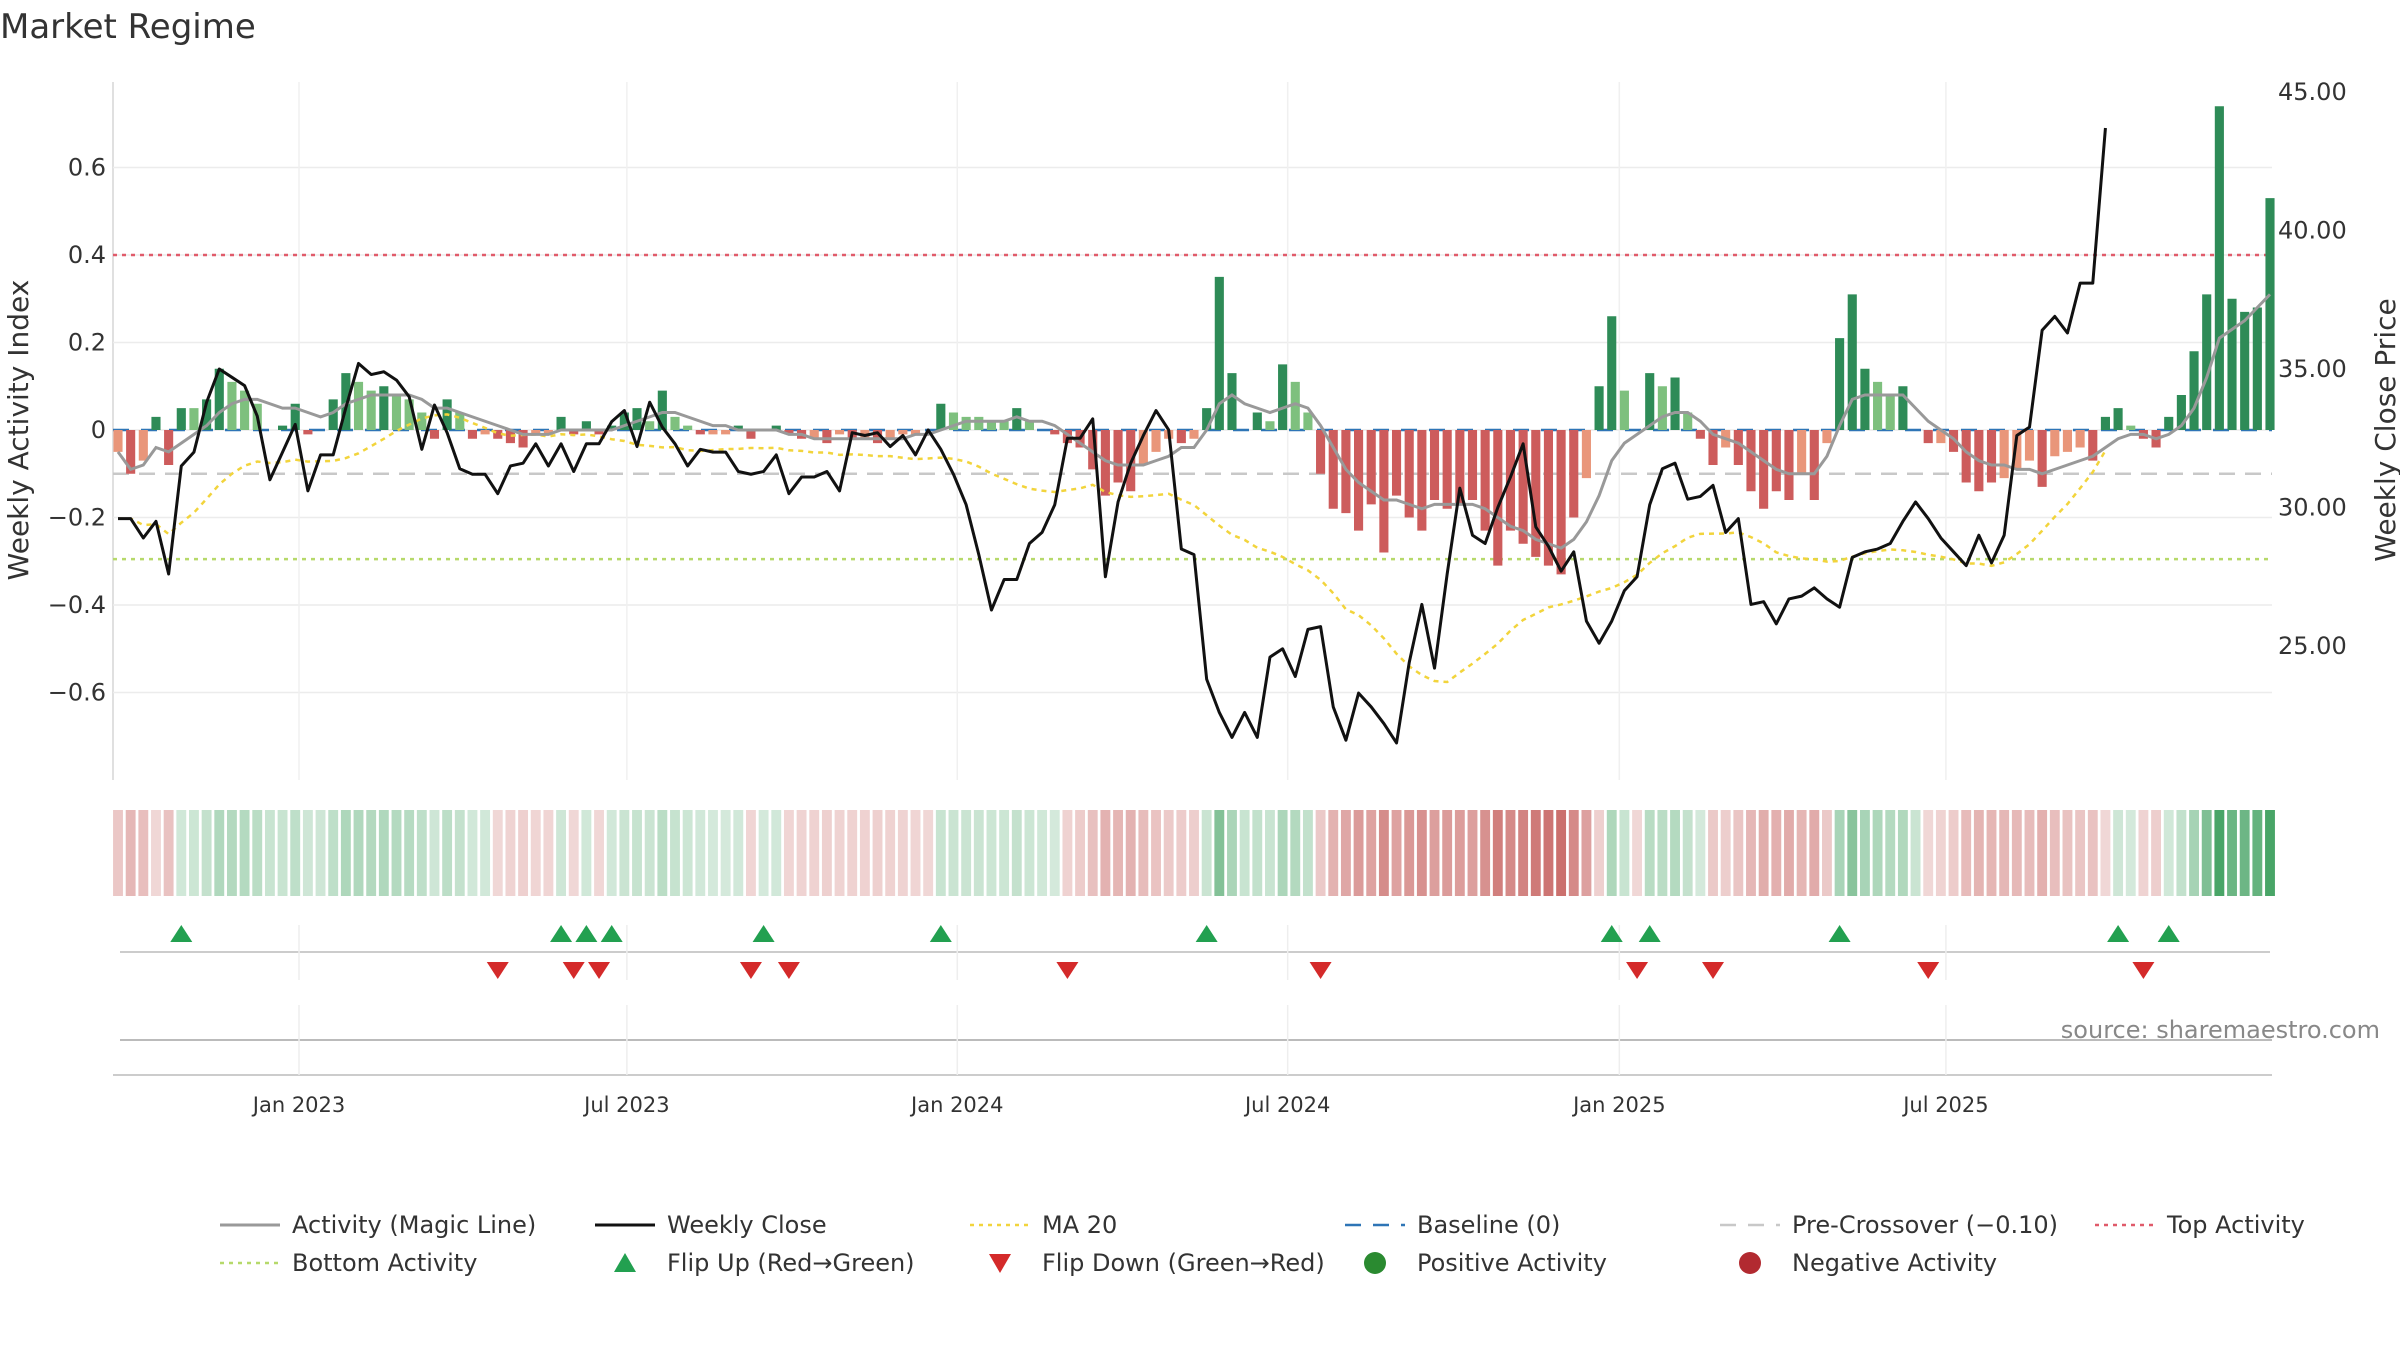  What do you see at coordinates (77, 605) in the screenshot?
I see `left-tick-label: −0.4` at bounding box center [77, 605].